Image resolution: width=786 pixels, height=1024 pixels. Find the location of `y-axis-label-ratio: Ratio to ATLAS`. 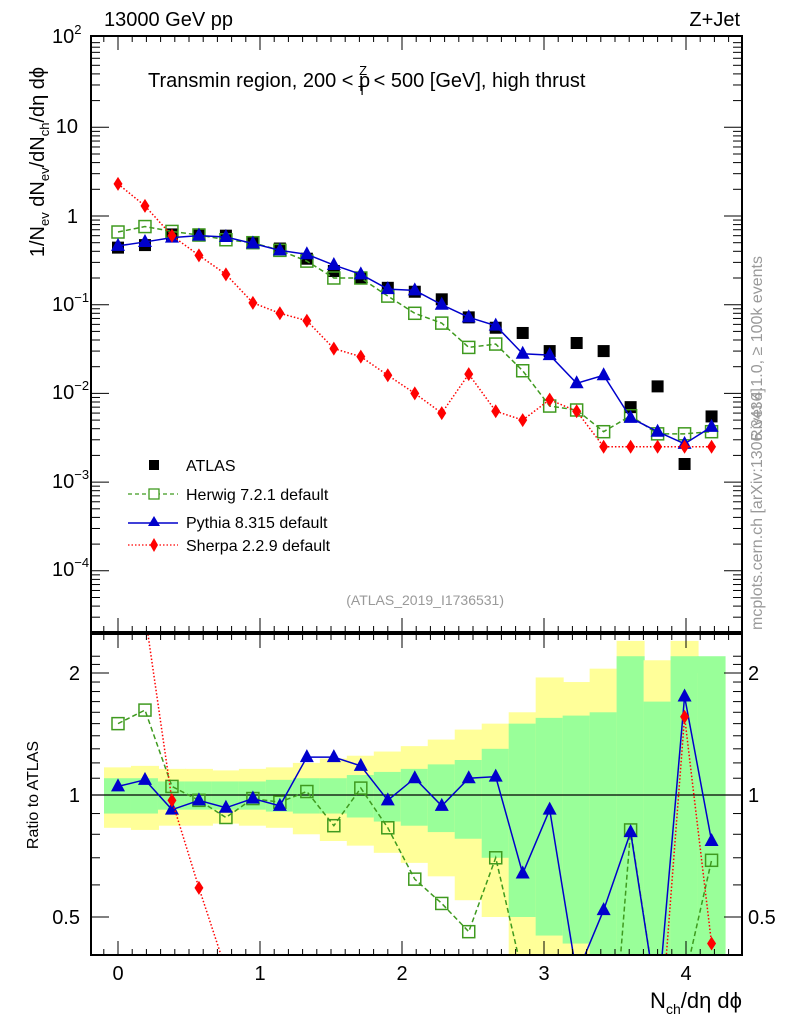

y-axis-label-ratio: Ratio to ATLAS is located at coordinates (33, 795).